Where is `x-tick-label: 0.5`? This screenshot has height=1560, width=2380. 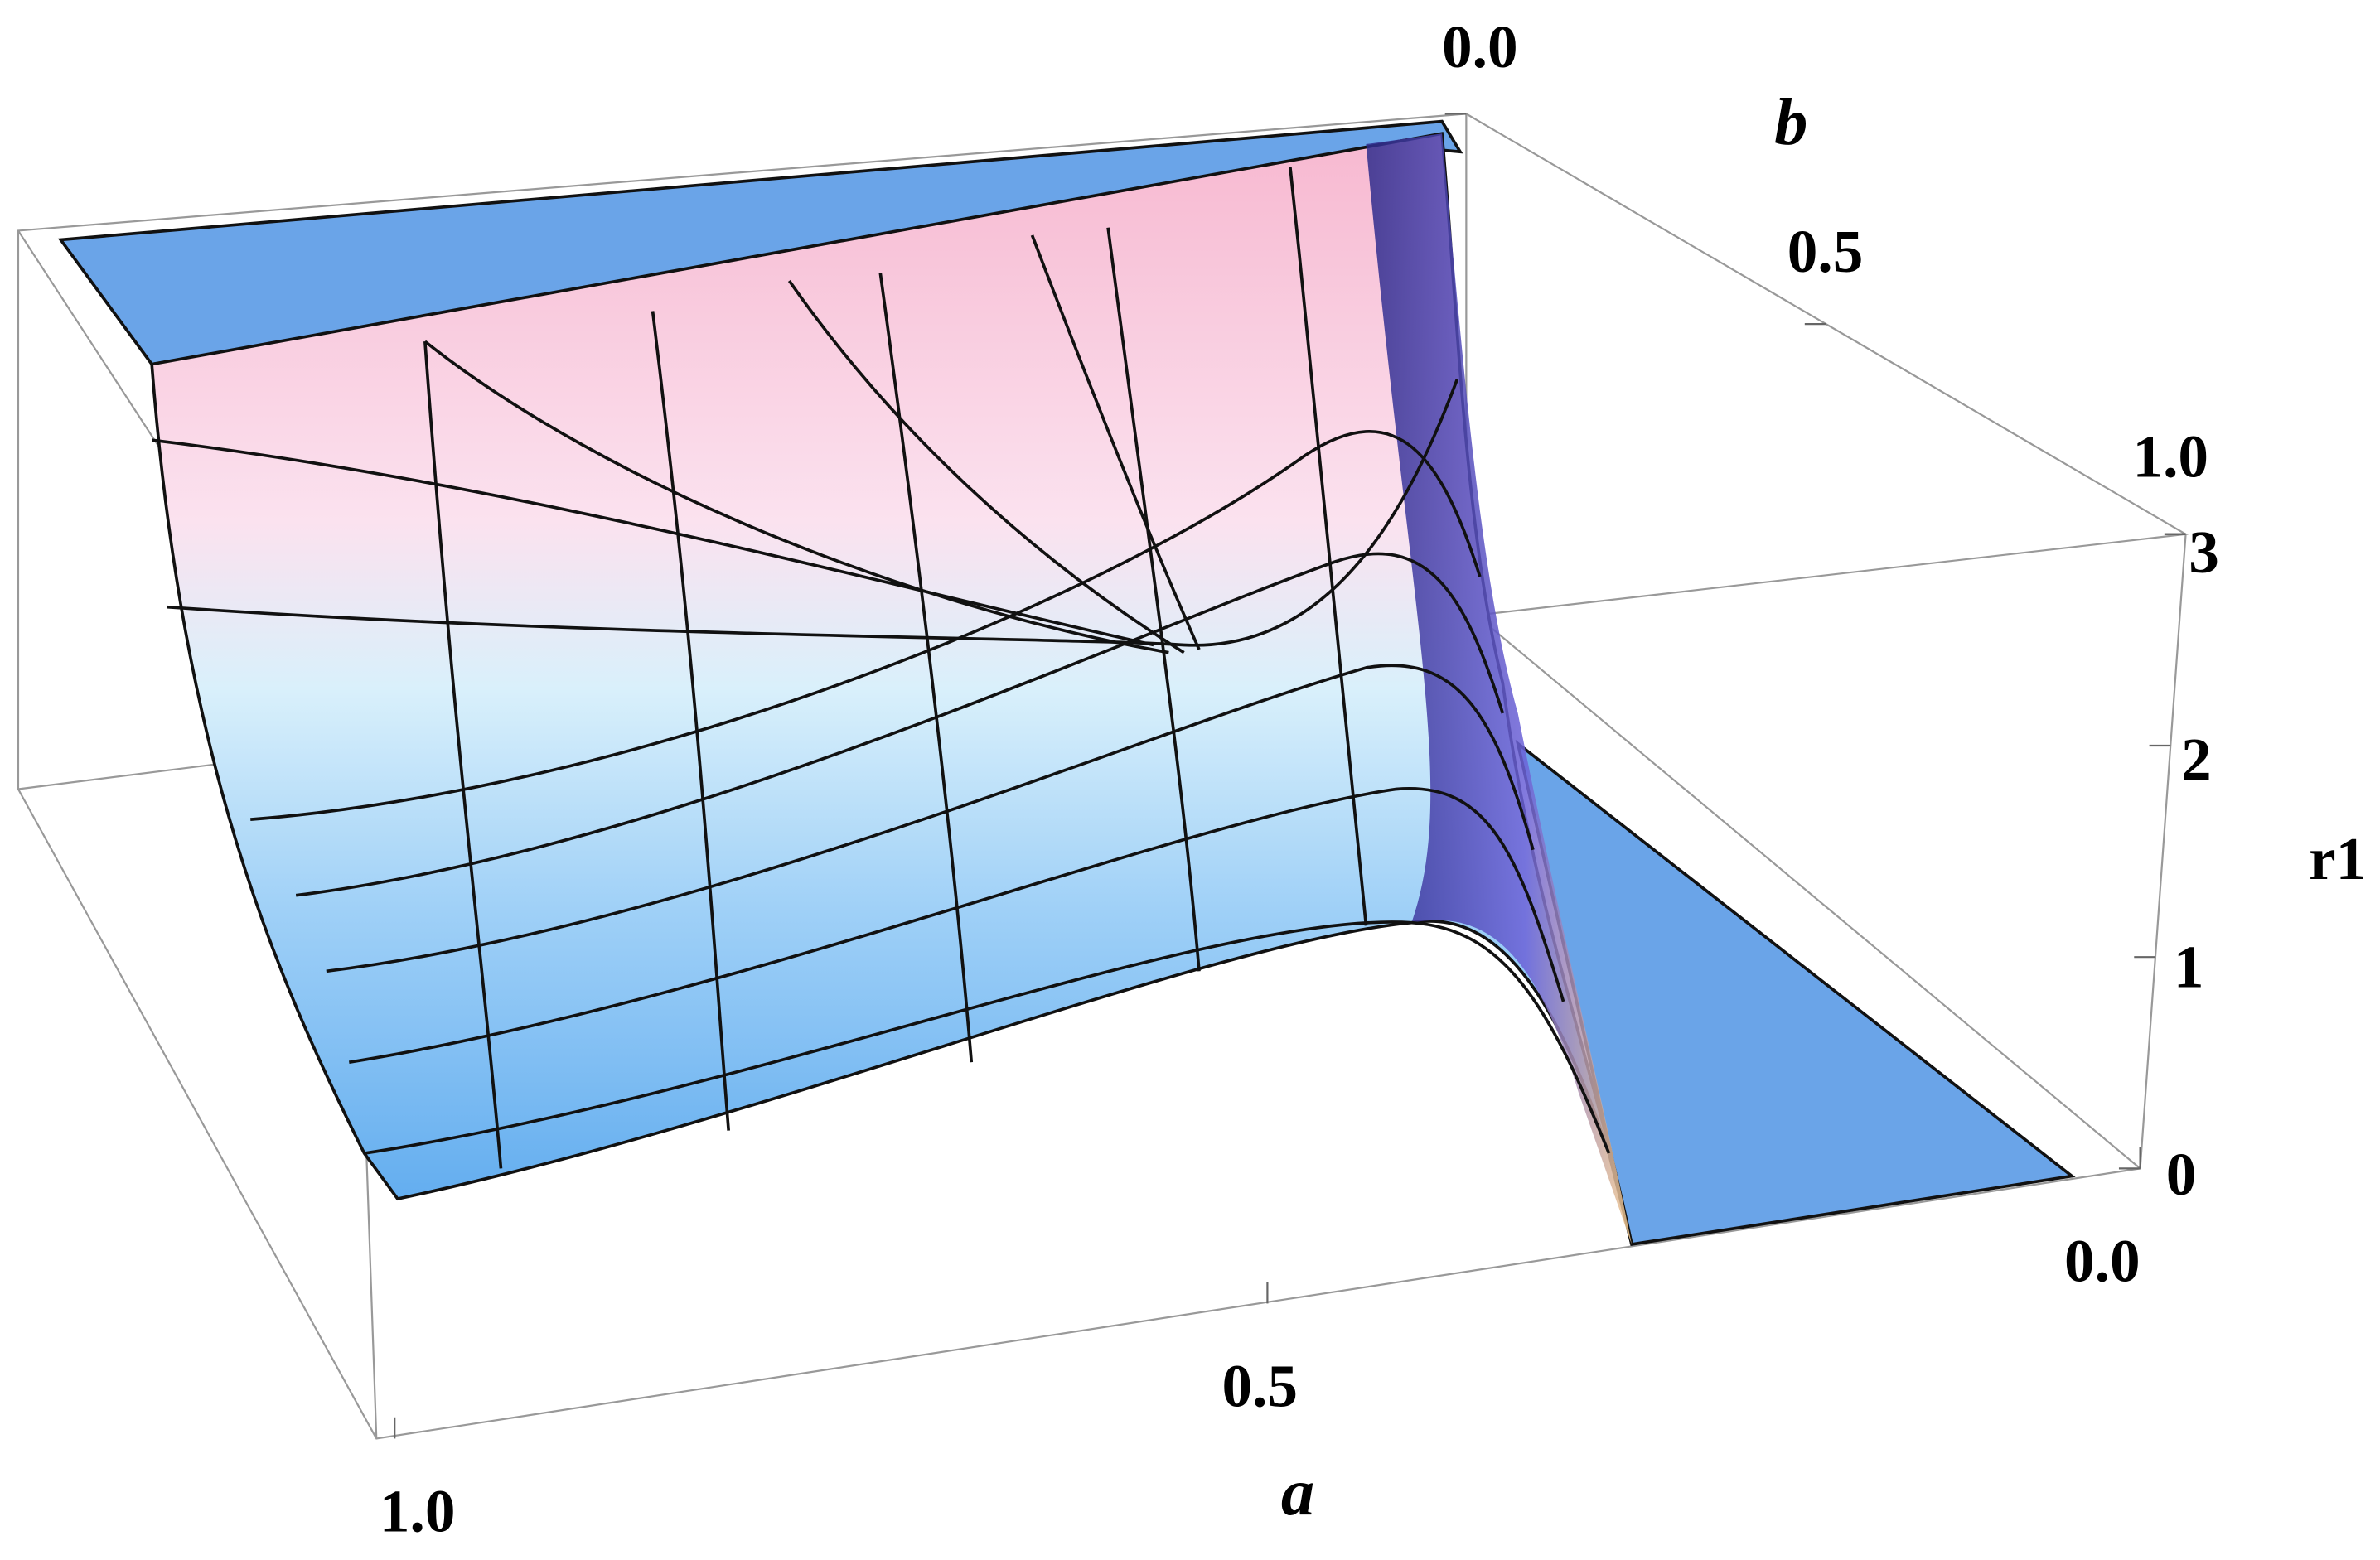
x-tick-label: 0.5 is located at coordinates (1259, 1385).